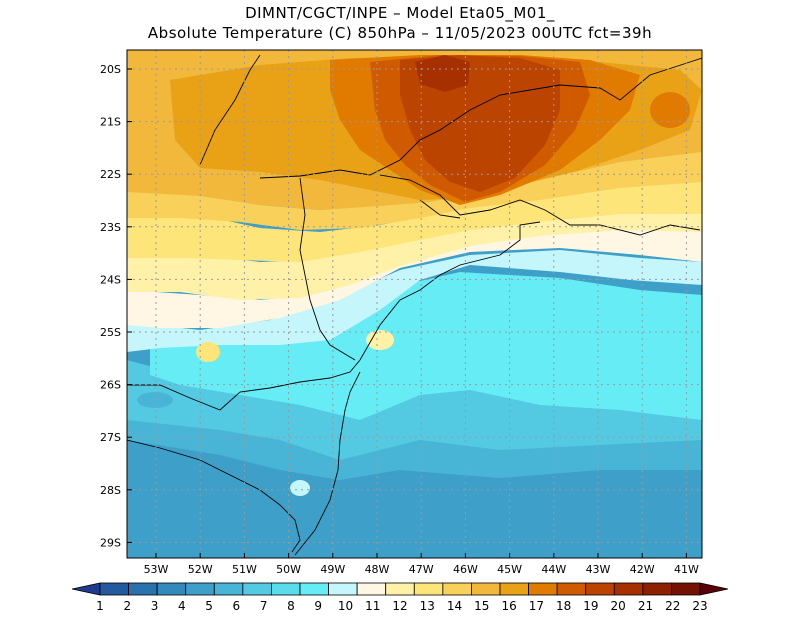 The width and height of the screenshot is (800, 618). I want to click on lat-label: 22S, so click(110, 174).